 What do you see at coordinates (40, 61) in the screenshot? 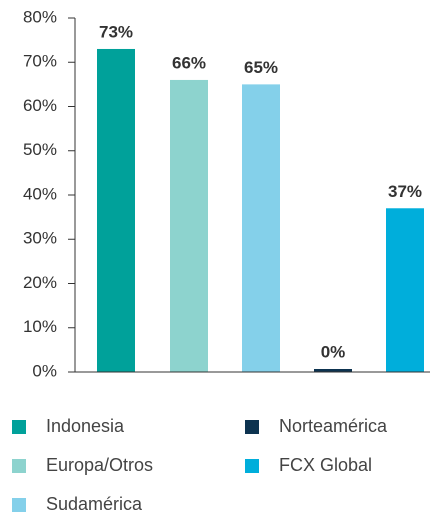
I see `y-tick-label: 70%` at bounding box center [40, 61].